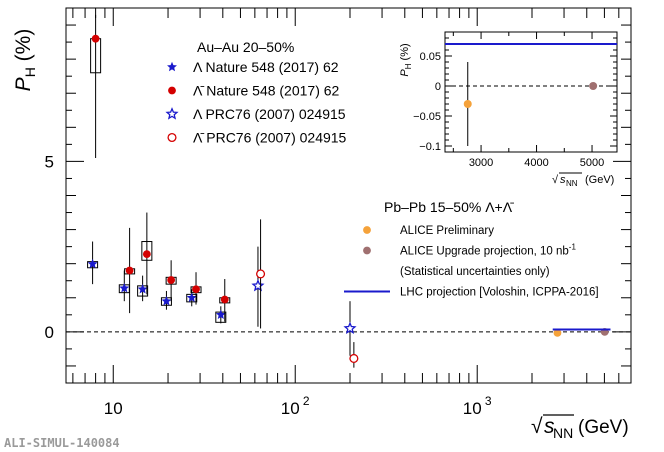 This screenshot has height=452, width=664. I want to click on inset-x-label-nn: NN, so click(572, 183).